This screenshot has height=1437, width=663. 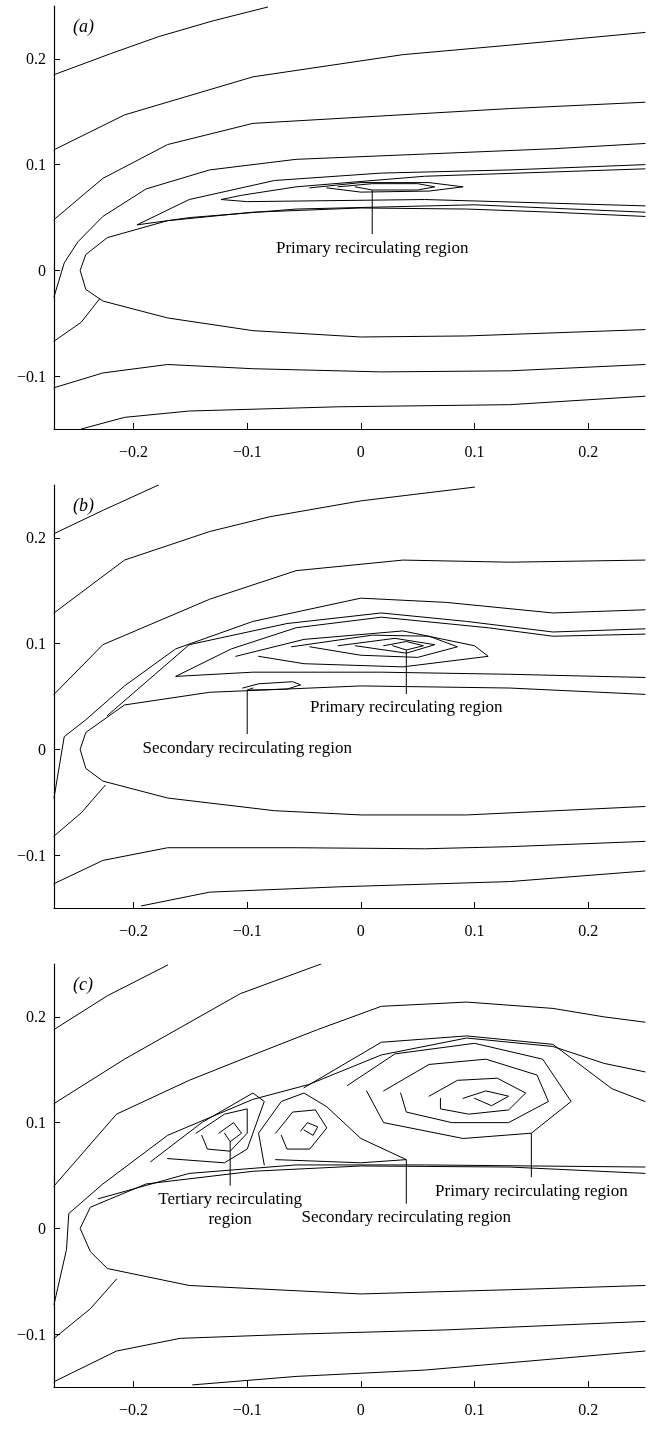 What do you see at coordinates (83, 505) in the screenshot?
I see `text: (b)` at bounding box center [83, 505].